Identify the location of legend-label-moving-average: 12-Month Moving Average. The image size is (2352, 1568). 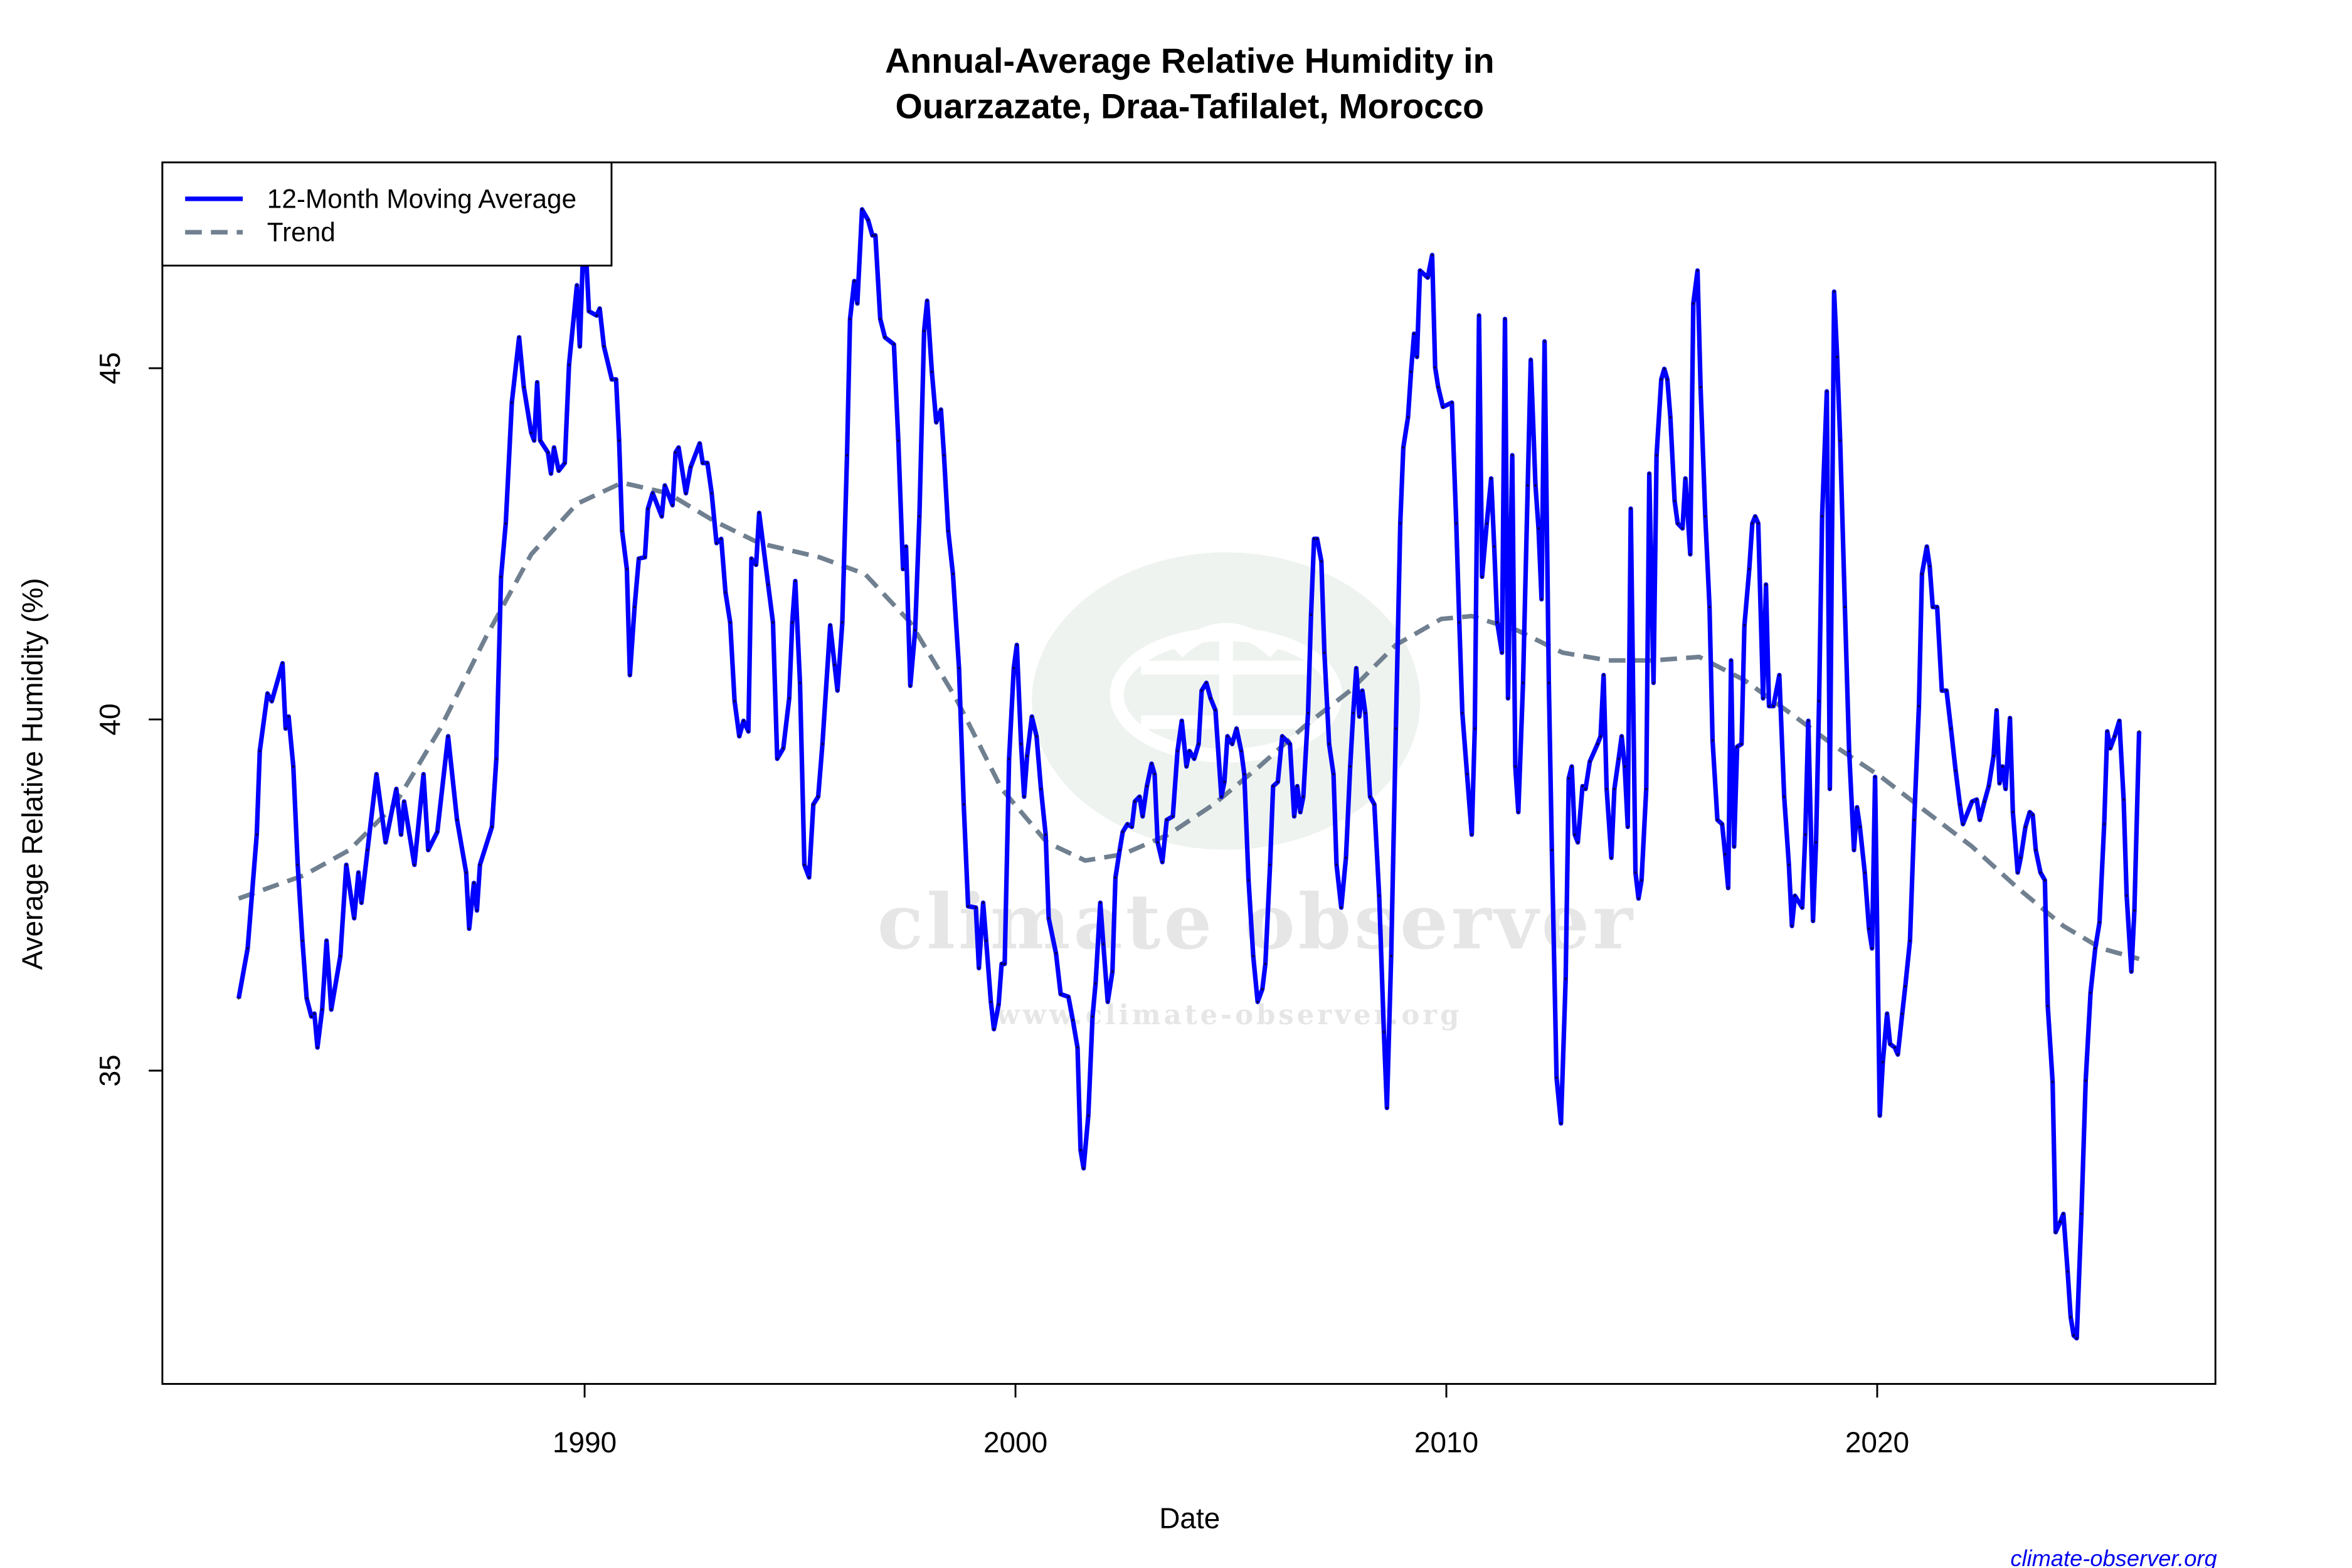
(421, 198).